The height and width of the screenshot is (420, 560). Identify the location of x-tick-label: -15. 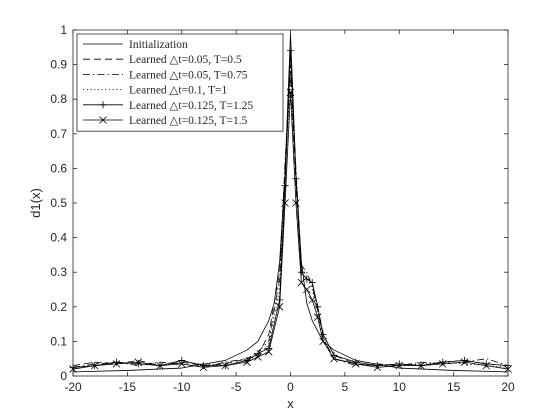
(128, 387).